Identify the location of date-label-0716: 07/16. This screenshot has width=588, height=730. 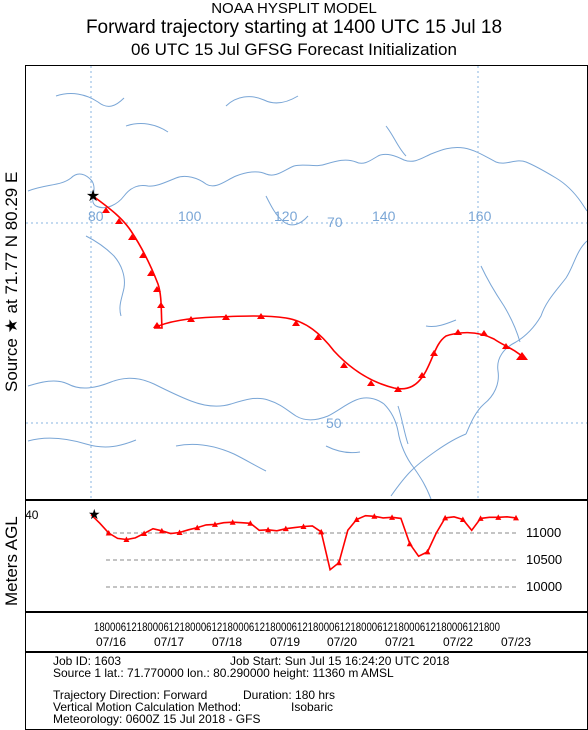
(111, 642).